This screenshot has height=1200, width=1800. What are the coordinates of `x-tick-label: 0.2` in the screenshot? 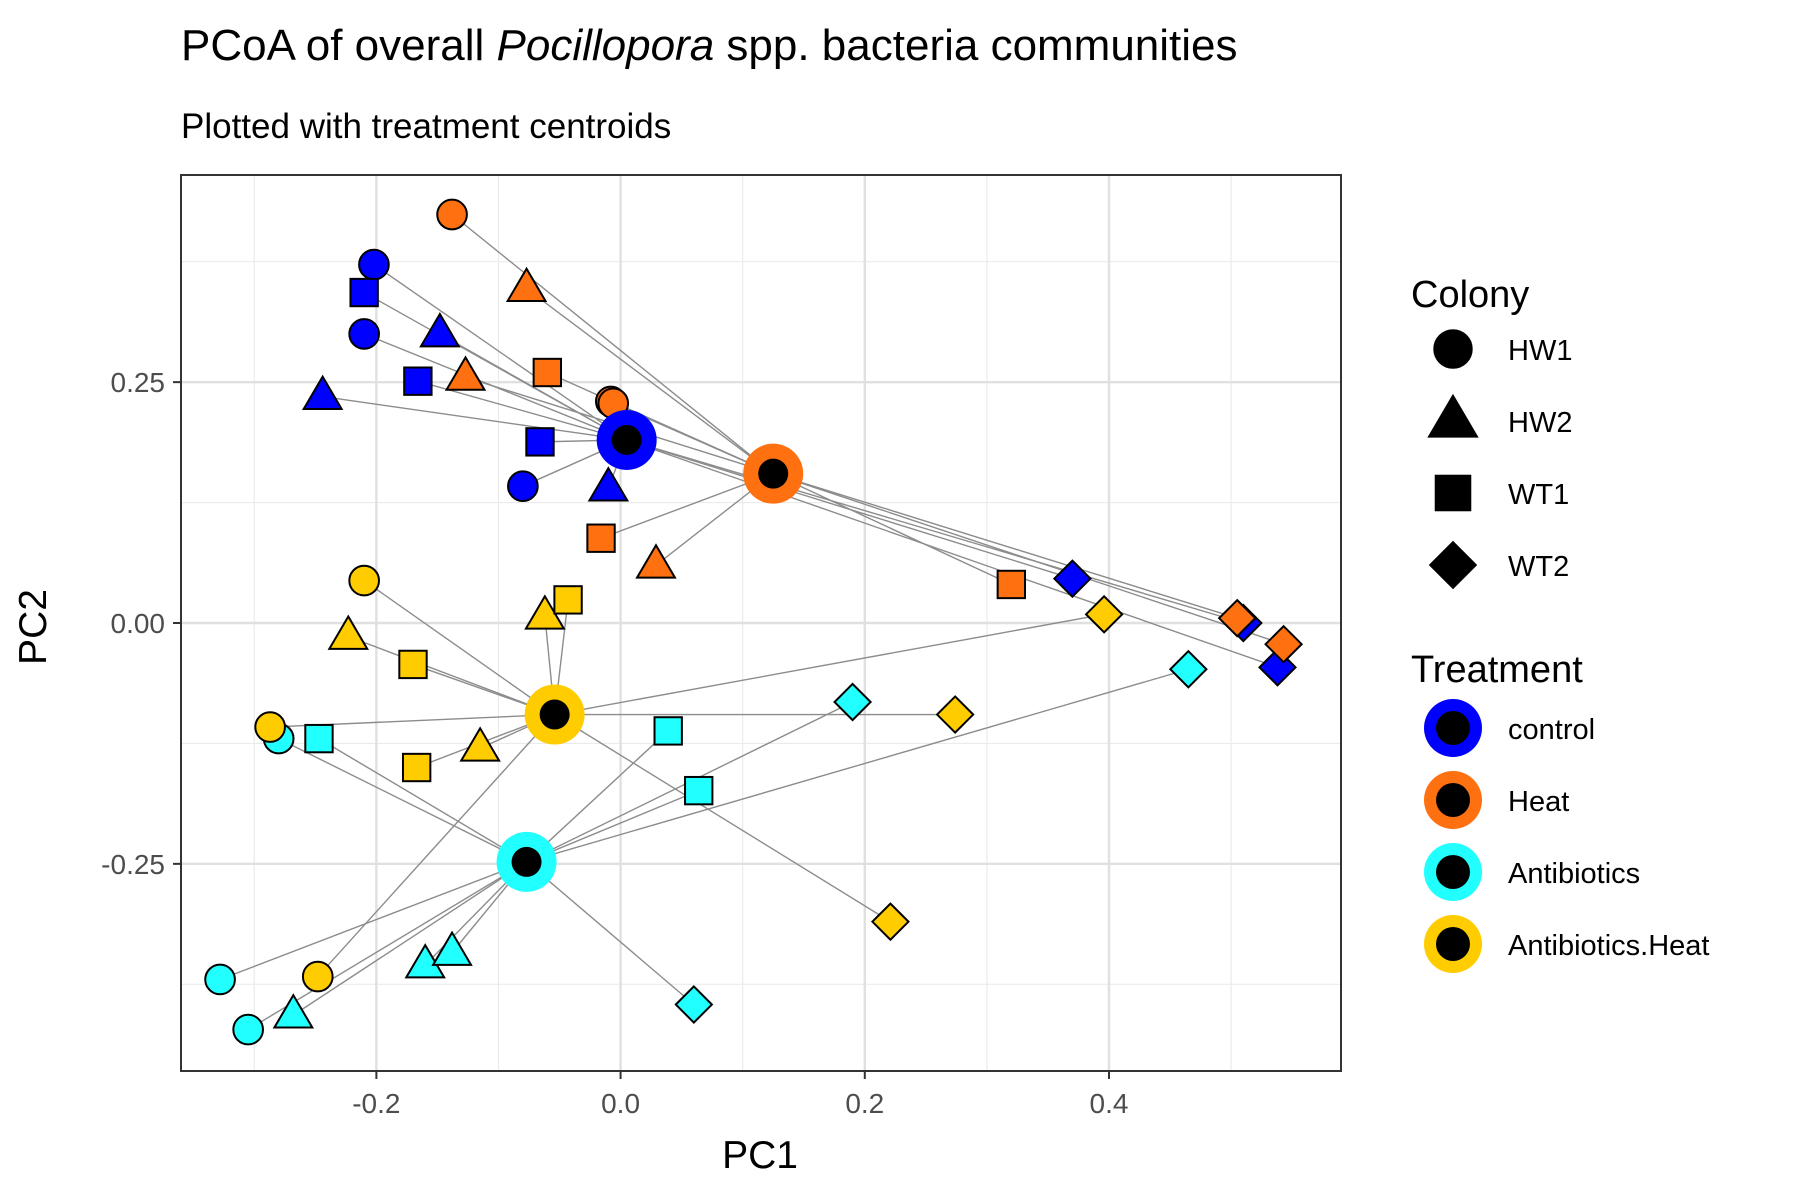 It's located at (864, 1103).